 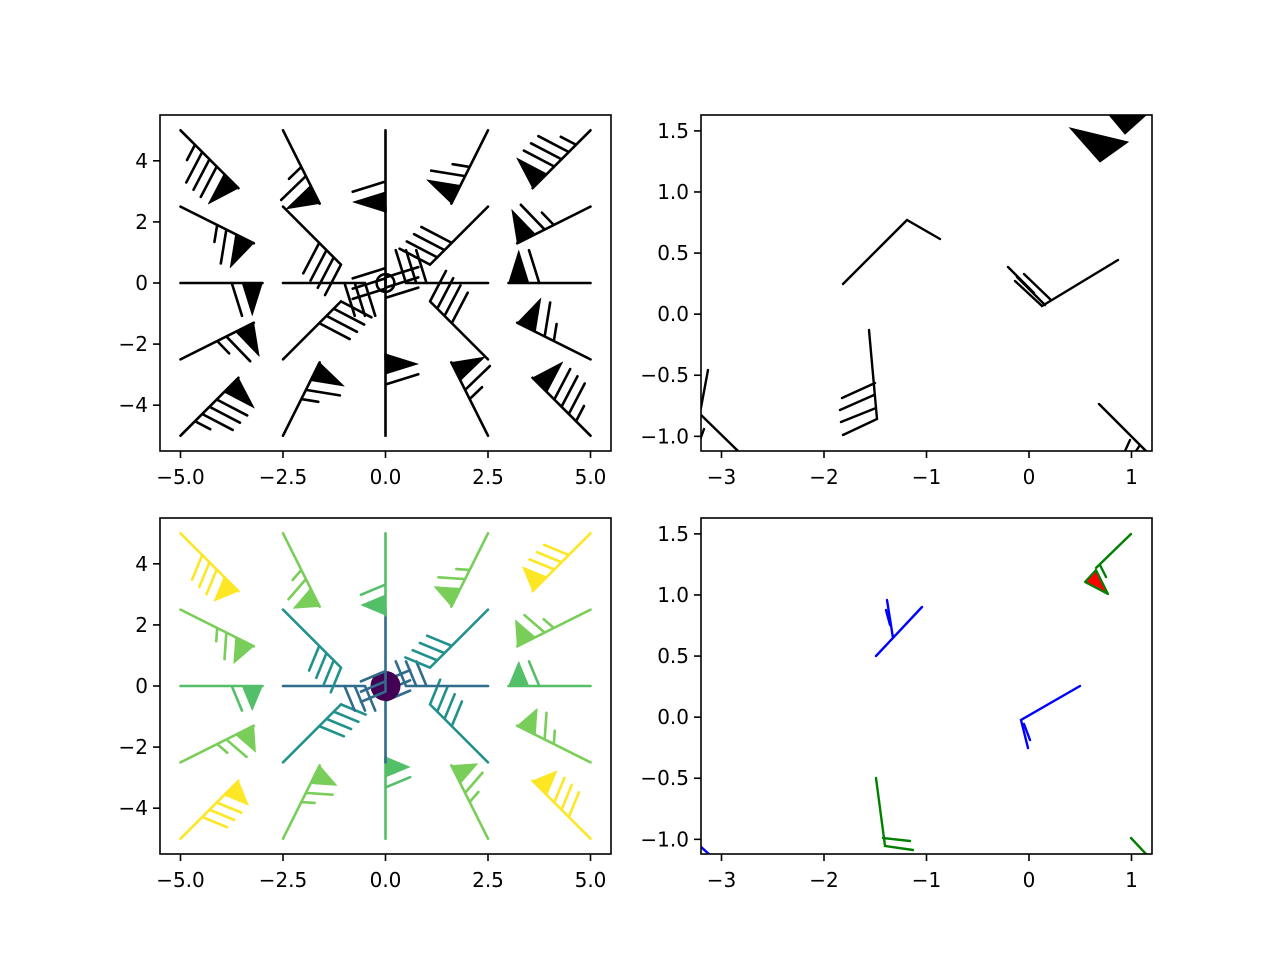 I want to click on x-tick-label: 2.5, so click(x=488, y=477).